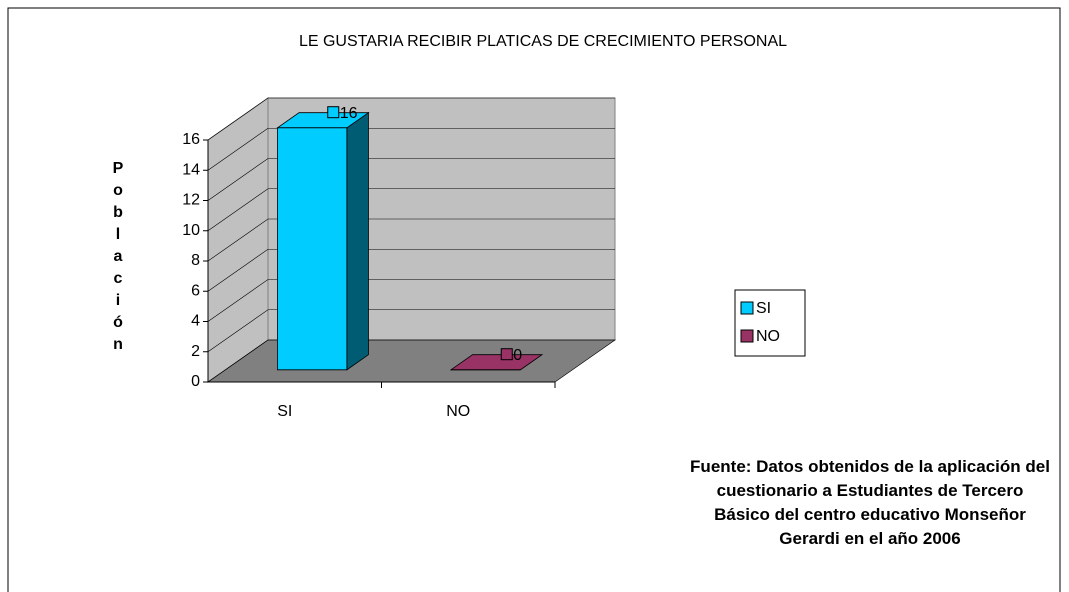  I want to click on legend-label: NO, so click(768, 336).